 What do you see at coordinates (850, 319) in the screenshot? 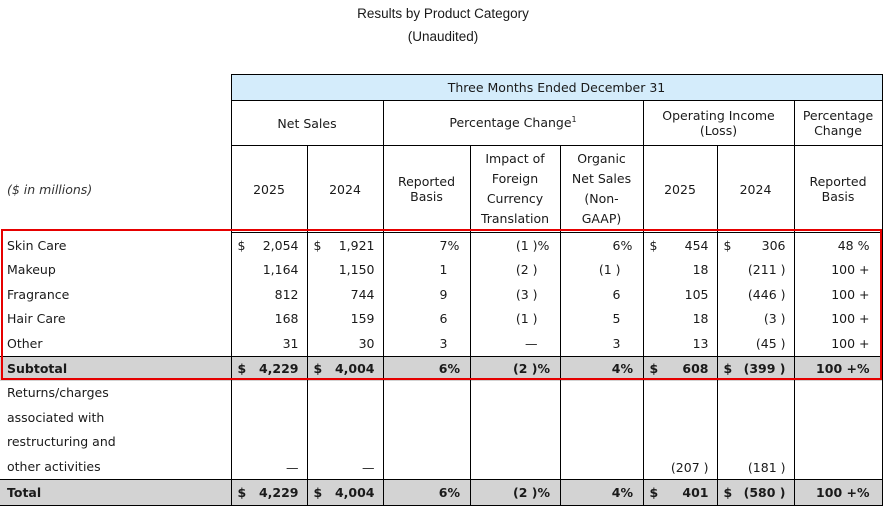
I see `cell-value: 100 +` at bounding box center [850, 319].